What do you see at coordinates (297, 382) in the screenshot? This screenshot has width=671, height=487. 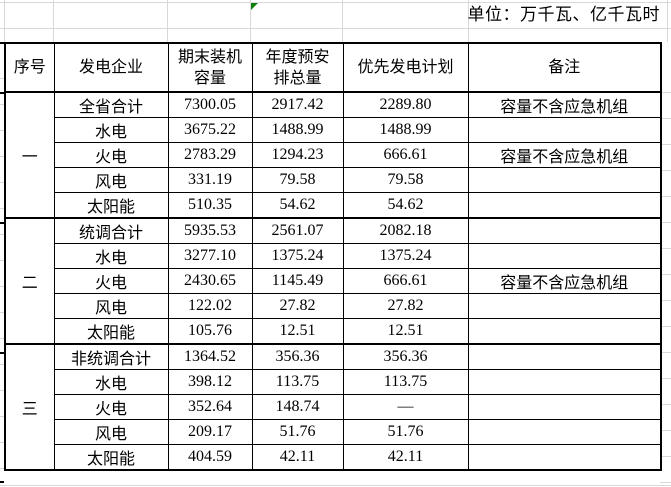 I see `cell-annual-total: 113.75` at bounding box center [297, 382].